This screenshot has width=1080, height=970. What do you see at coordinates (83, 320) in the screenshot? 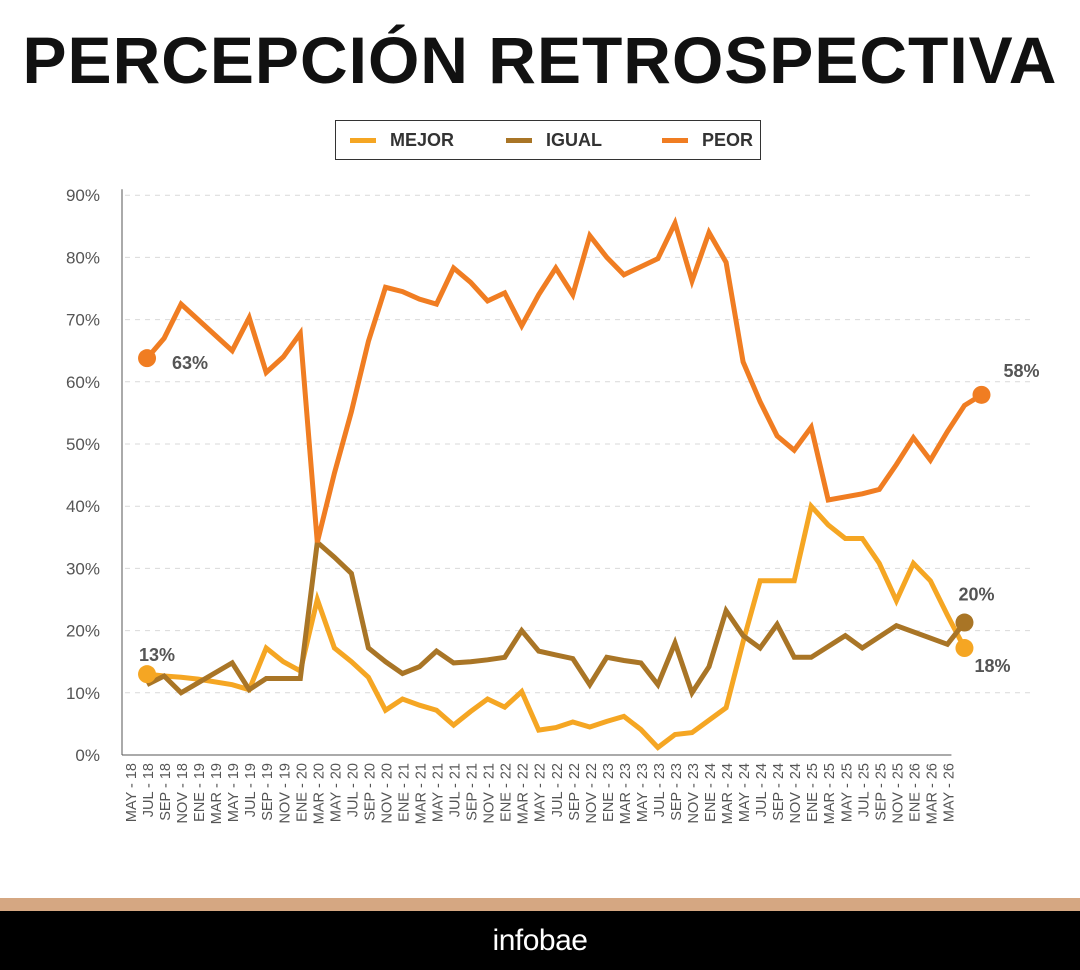
I see `y-tick-label: 70%` at bounding box center [83, 320].